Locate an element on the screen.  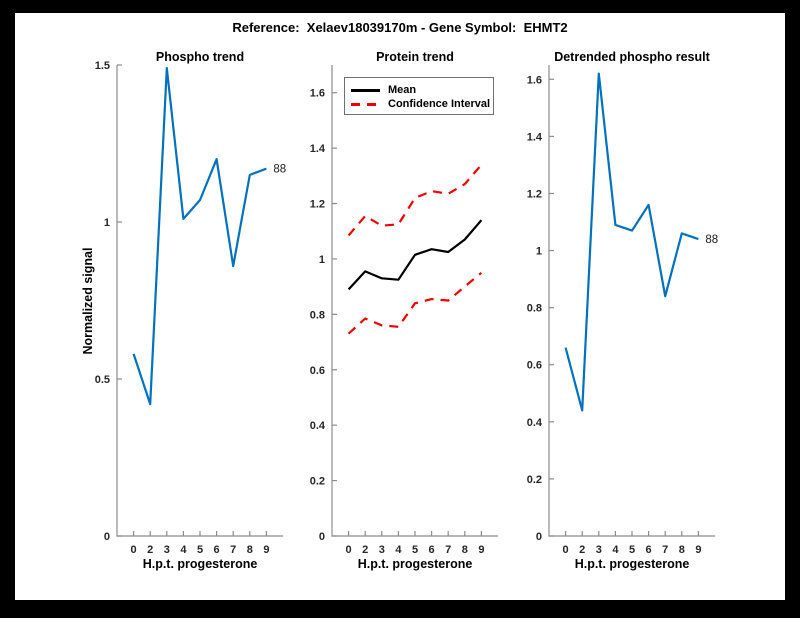
x-axis-label-2: H.p.t. progesterone is located at coordinates (415, 564).